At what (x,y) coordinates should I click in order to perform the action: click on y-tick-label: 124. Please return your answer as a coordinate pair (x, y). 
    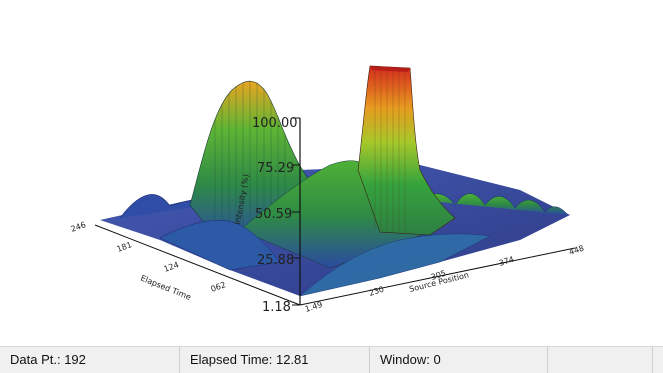
    Looking at the image, I should click on (171, 267).